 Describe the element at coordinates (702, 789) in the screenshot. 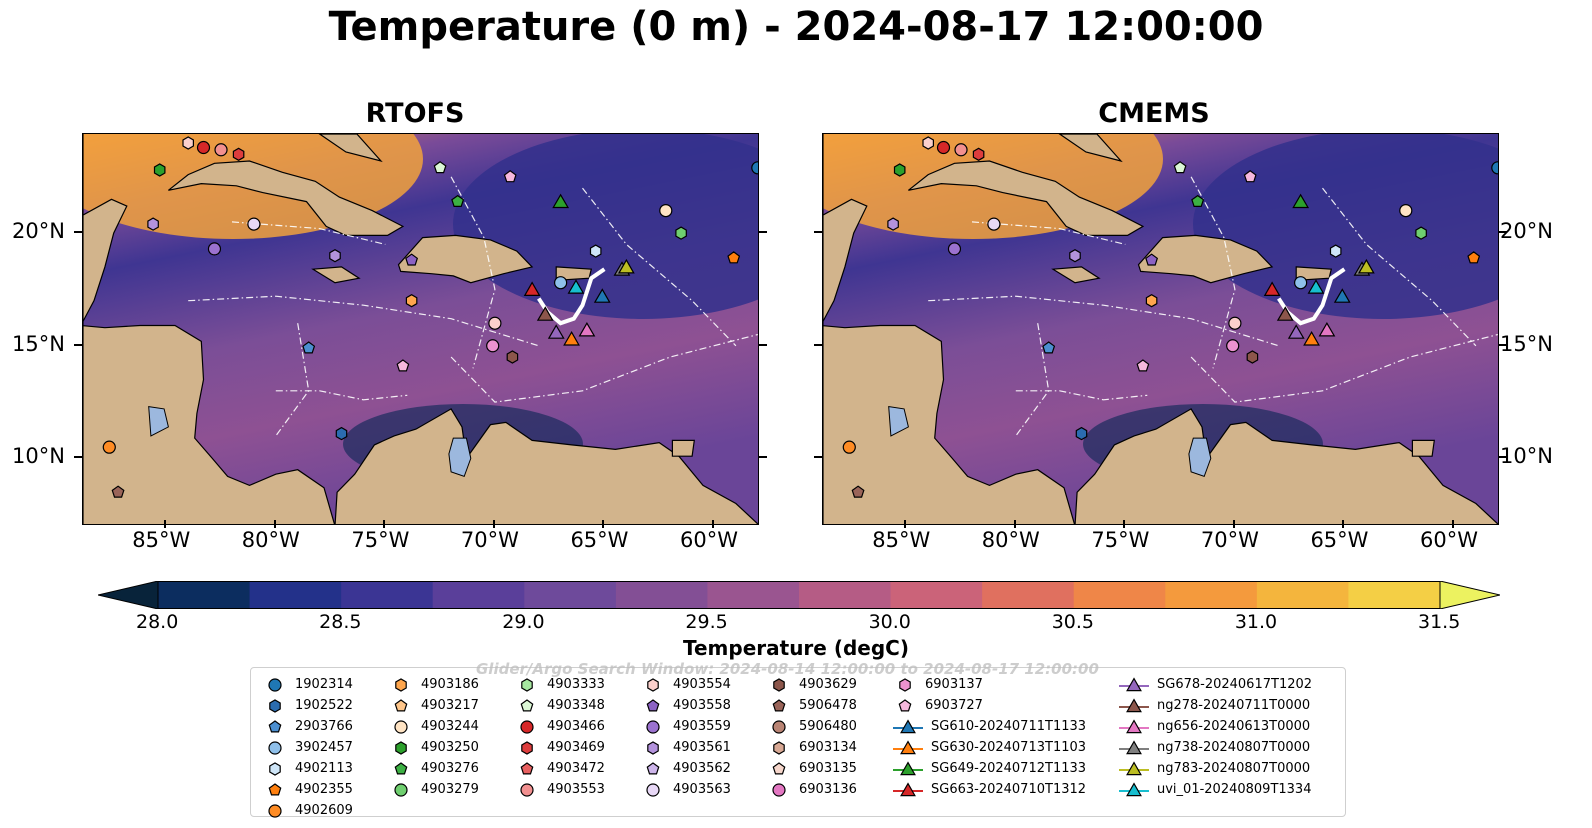

I see `legend-label: 4903563` at that location.